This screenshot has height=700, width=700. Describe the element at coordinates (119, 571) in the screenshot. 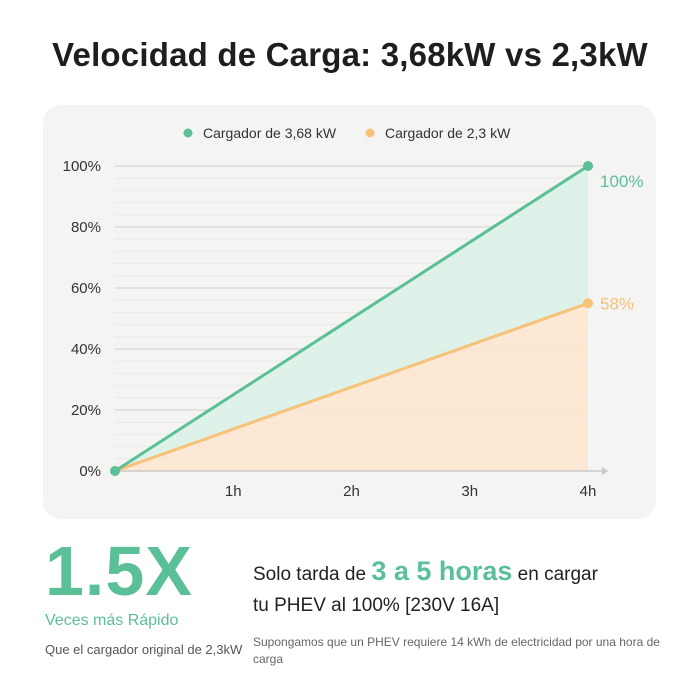

I see `speed-multiplier: 1.5X` at that location.